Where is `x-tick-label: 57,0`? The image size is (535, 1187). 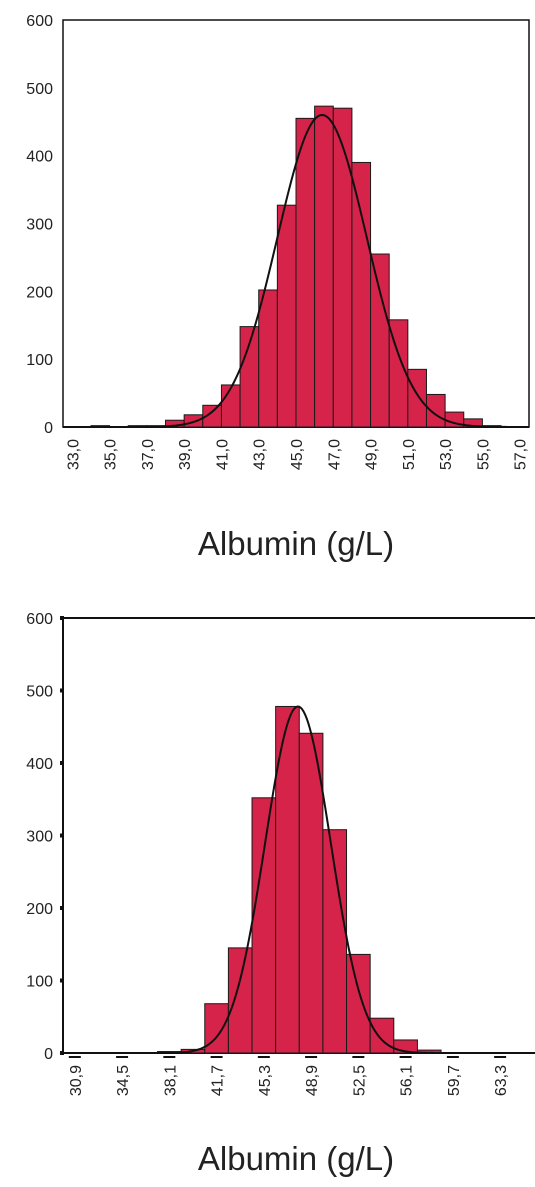
x-tick-label: 57,0 is located at coordinates (521, 454).